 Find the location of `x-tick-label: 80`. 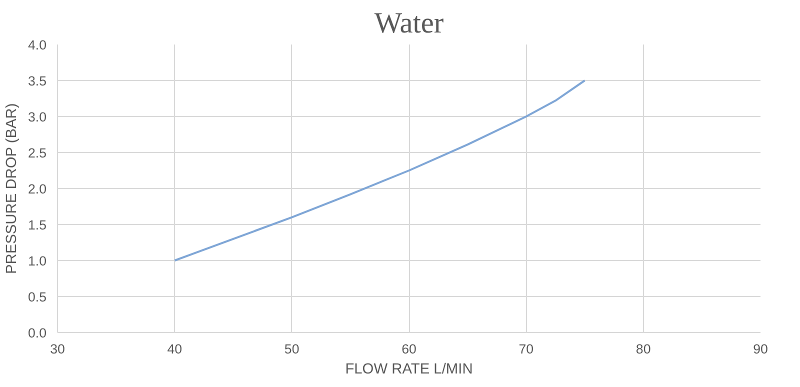

x-tick-label: 80 is located at coordinates (643, 349).